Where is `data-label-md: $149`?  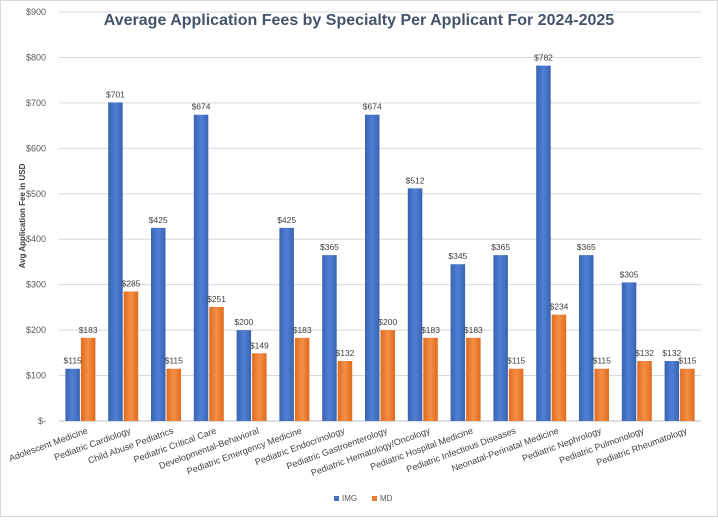
data-label-md: $149 is located at coordinates (259, 345).